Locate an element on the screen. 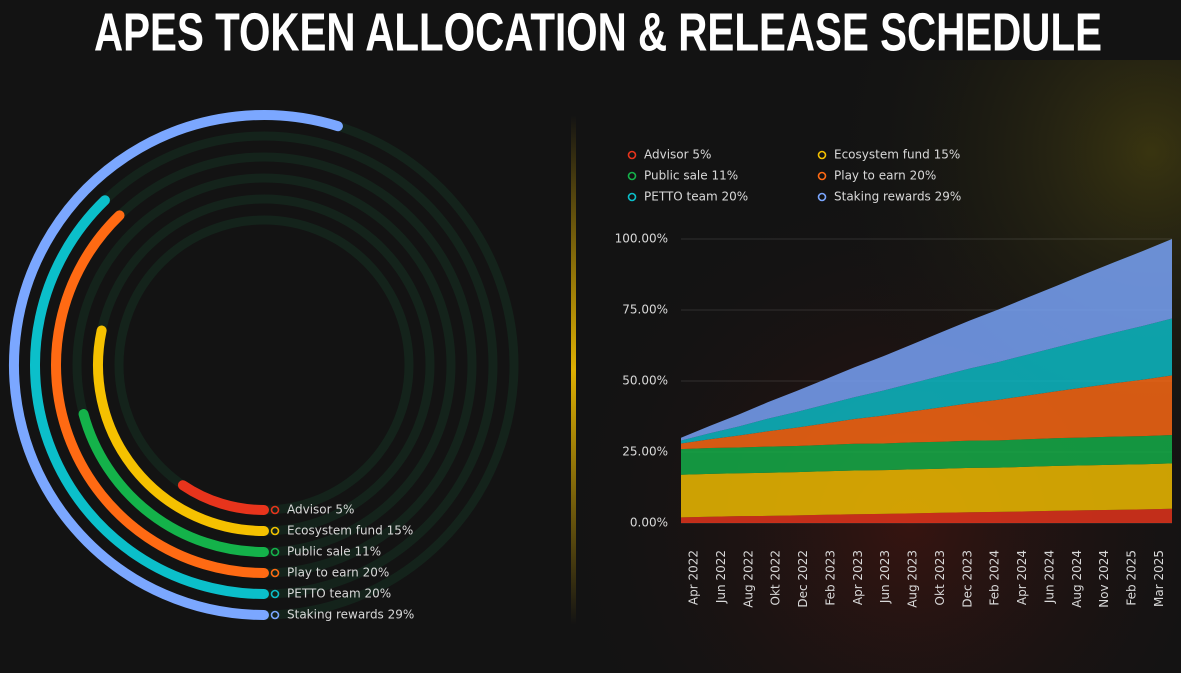 The height and width of the screenshot is (673, 1181). x-tick-label: Mar 2025 is located at coordinates (1159, 578).